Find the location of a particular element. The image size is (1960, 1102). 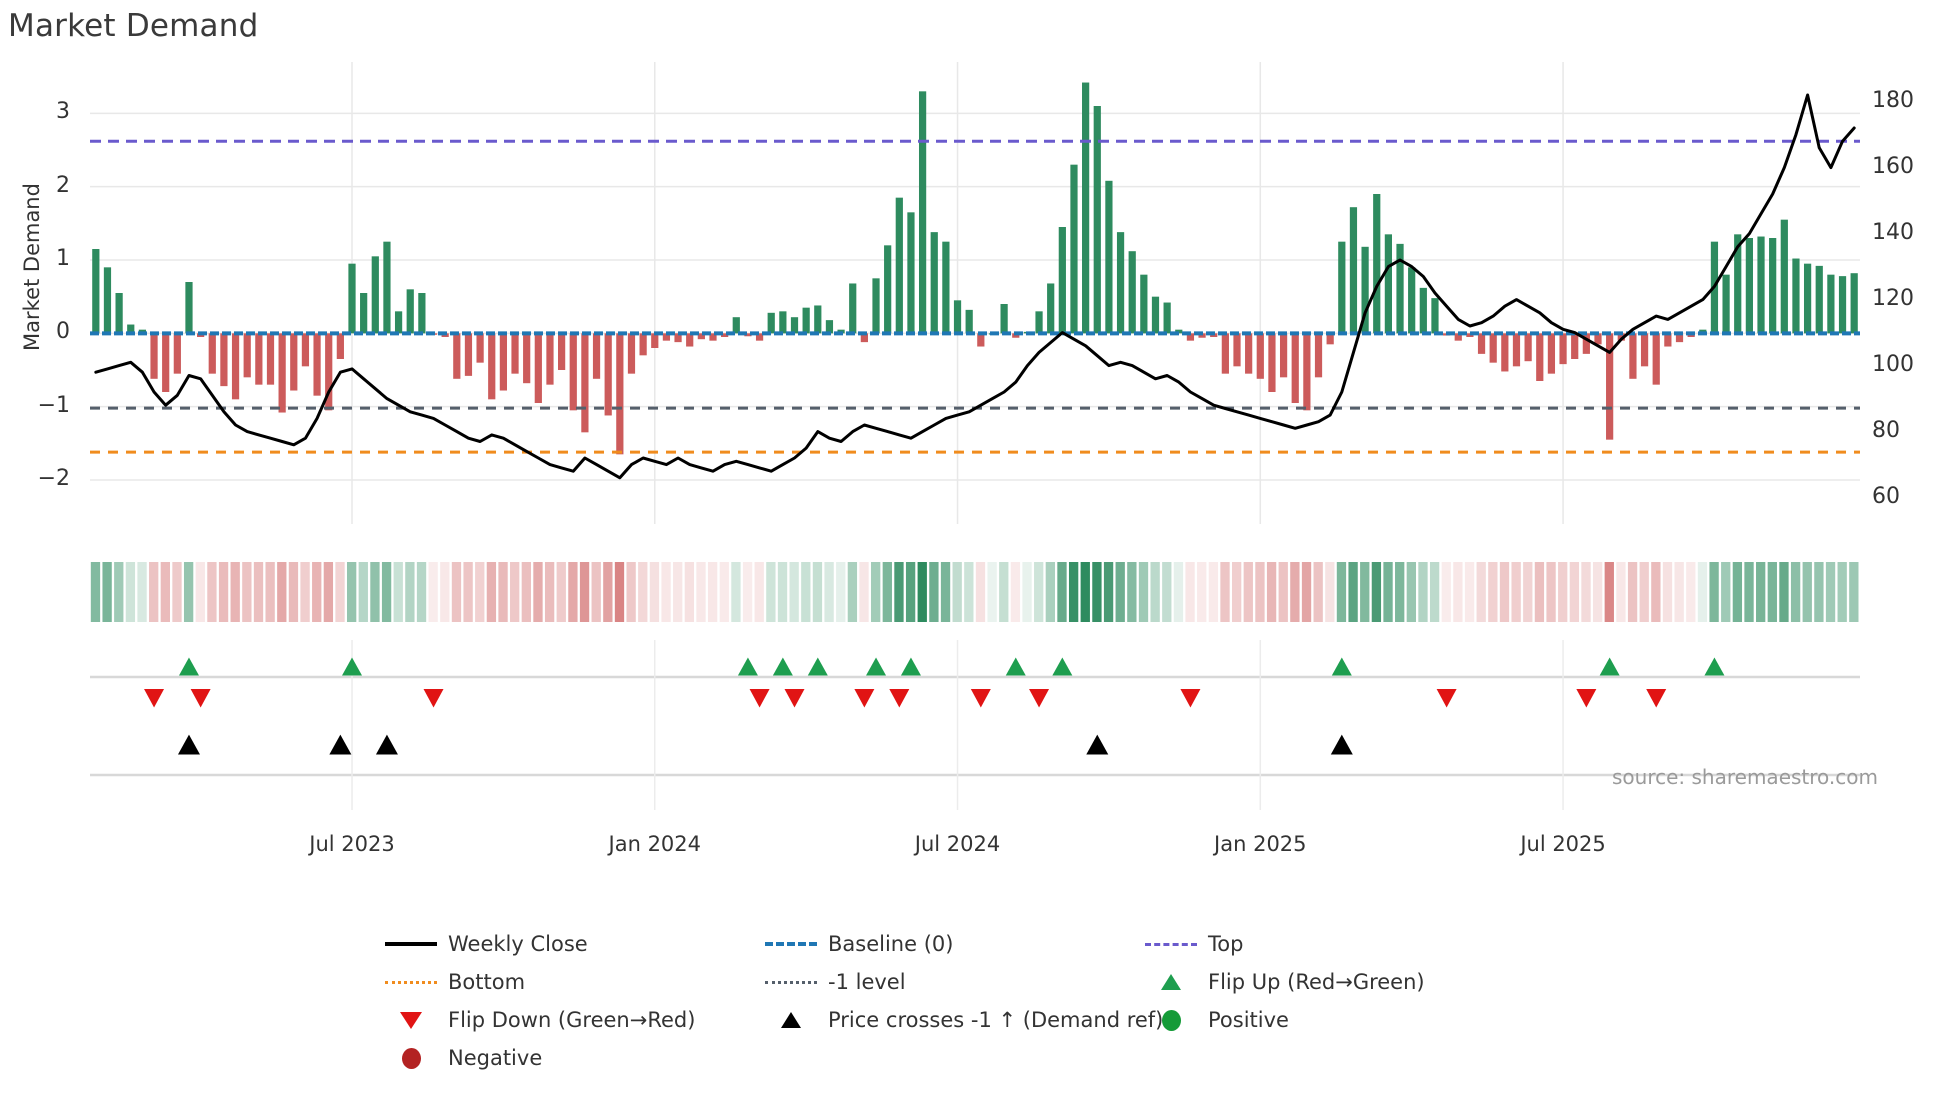

legend-item: Flip Down (Green→Red) is located at coordinates (537, 1020).